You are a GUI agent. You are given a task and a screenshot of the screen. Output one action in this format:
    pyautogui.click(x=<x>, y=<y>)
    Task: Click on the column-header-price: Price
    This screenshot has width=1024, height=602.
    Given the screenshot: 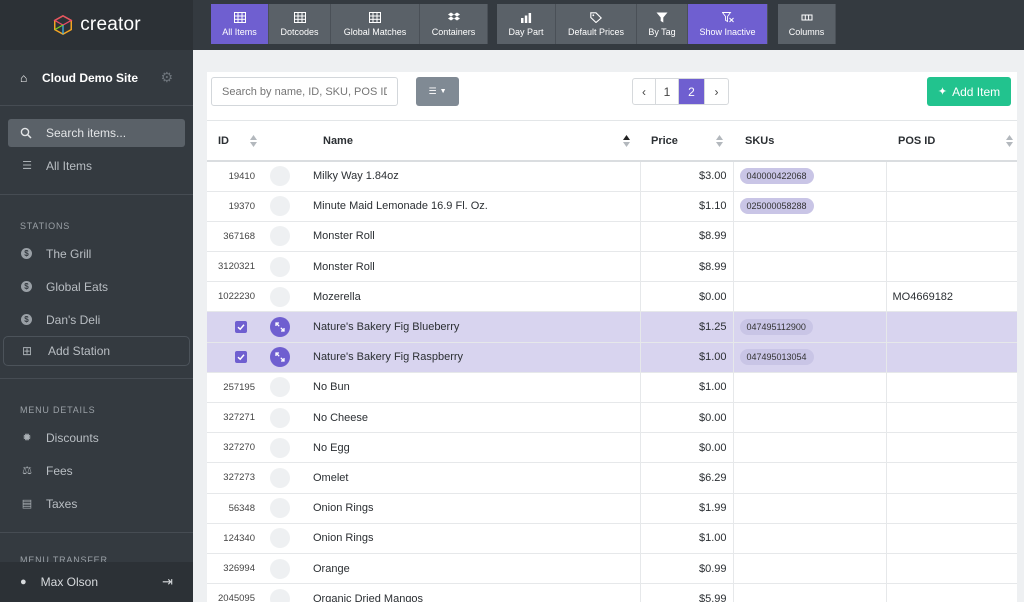 What is the action you would take?
    pyautogui.click(x=686, y=141)
    